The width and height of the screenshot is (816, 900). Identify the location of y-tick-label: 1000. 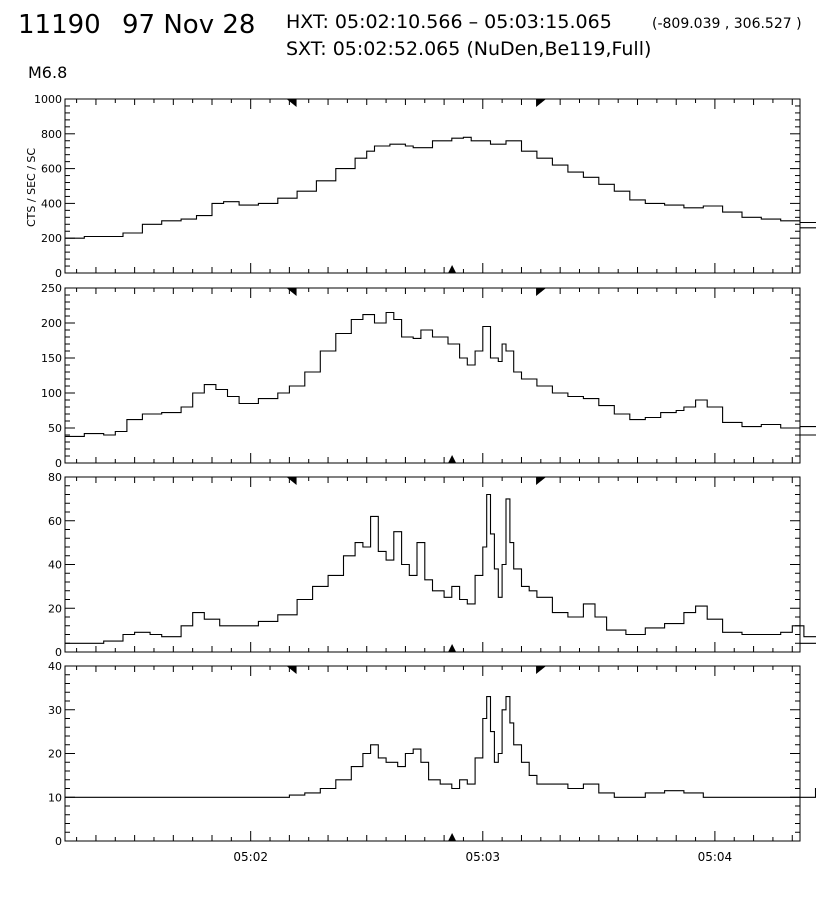
(48, 99).